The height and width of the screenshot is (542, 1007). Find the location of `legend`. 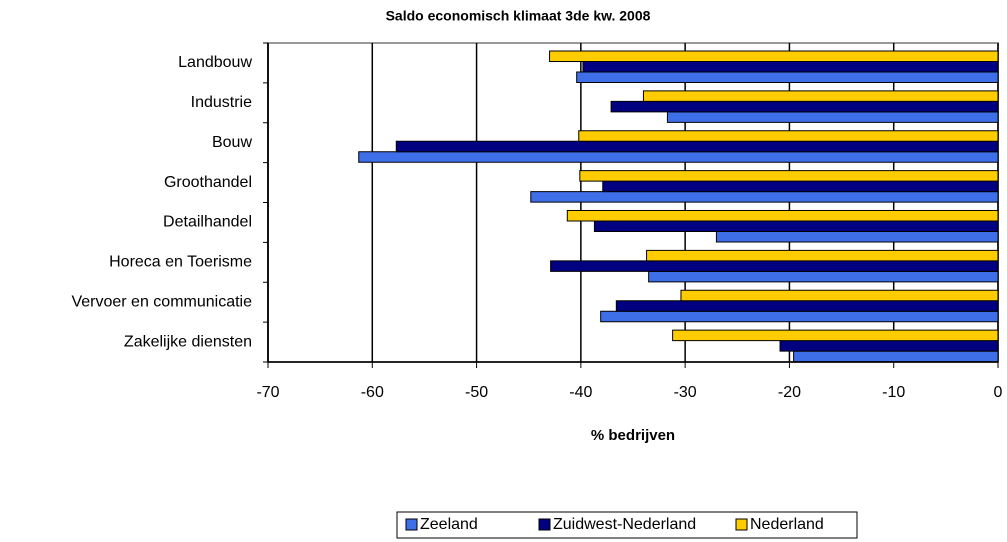

legend is located at coordinates (627, 525).